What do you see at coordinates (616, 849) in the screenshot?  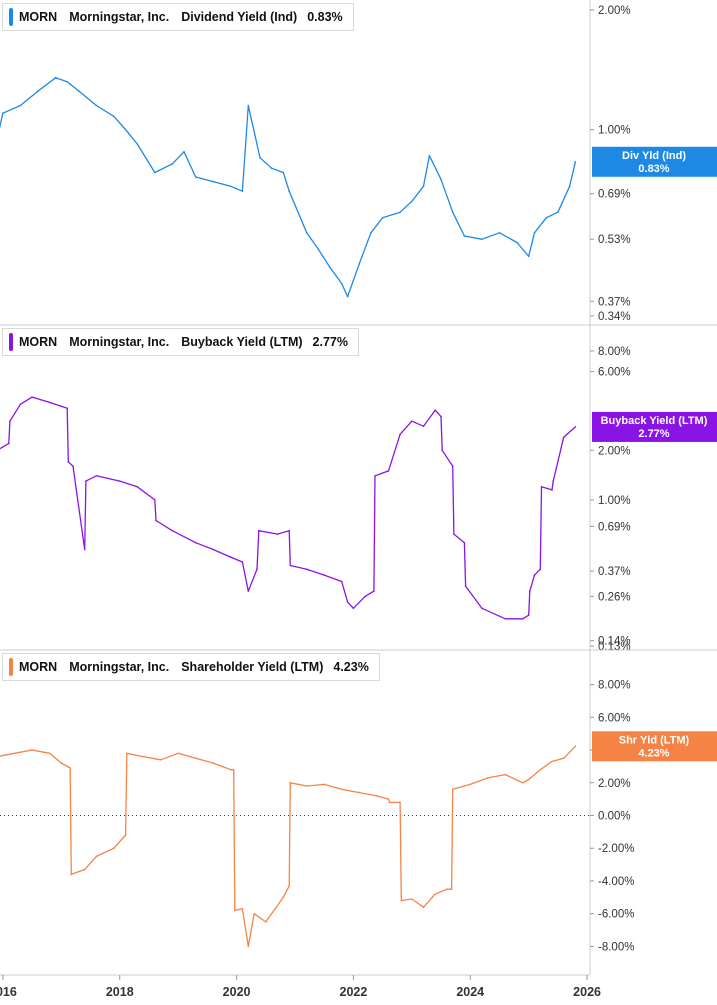 I see `y-tick-label: -2.00%` at bounding box center [616, 849].